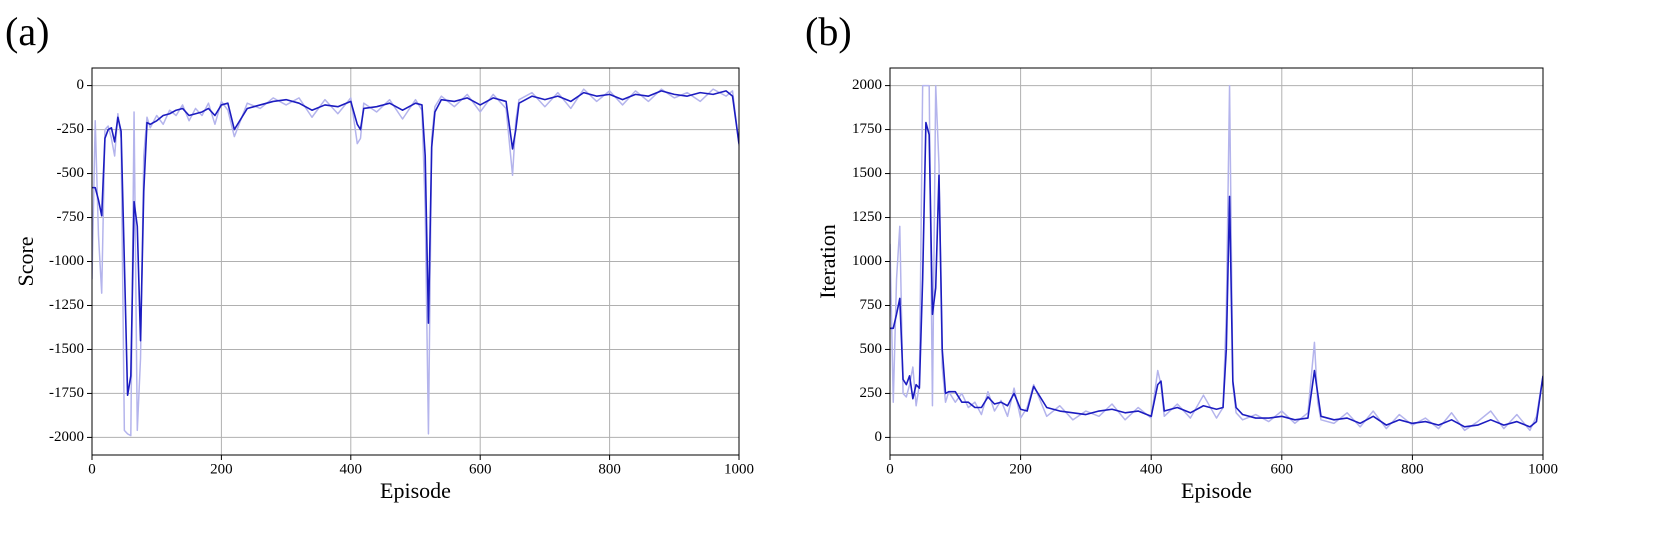 The image size is (1653, 543). What do you see at coordinates (71, 173) in the screenshot?
I see `y-tick-label: -500` at bounding box center [71, 173].